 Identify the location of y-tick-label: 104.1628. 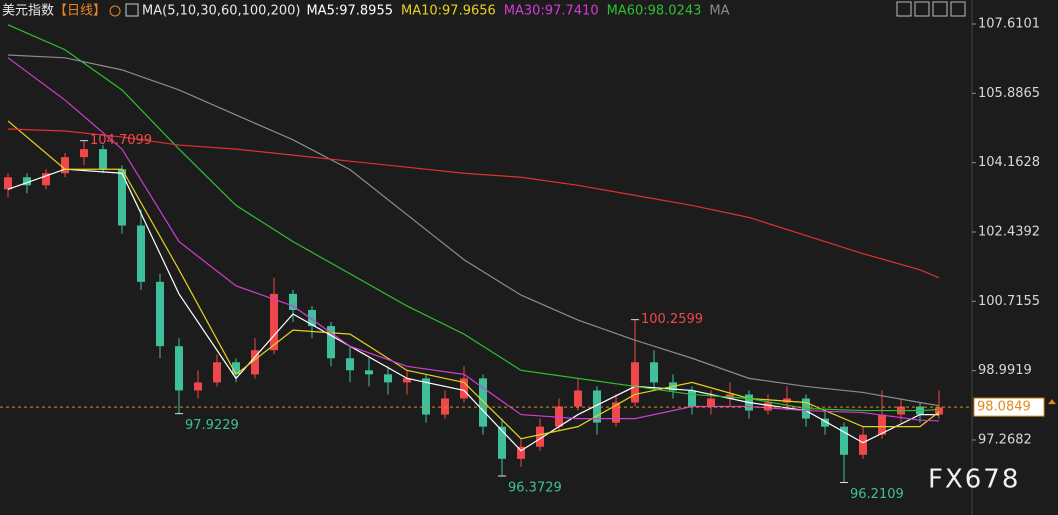
(1009, 162).